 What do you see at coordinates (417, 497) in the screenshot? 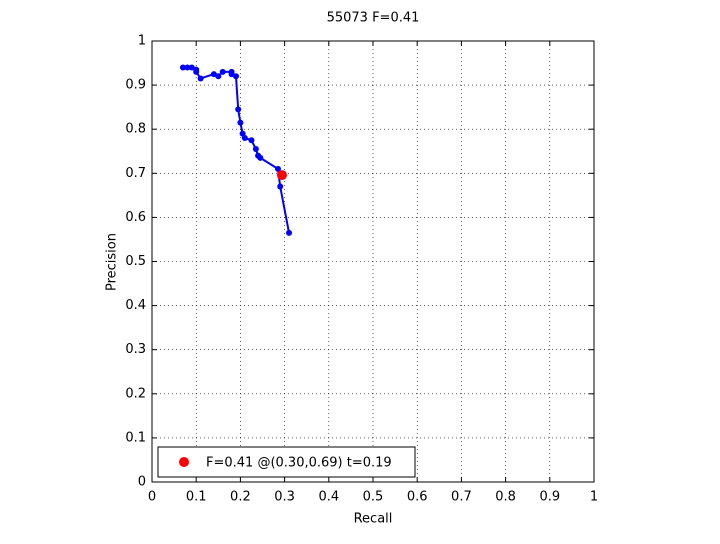
I see `x-tick-label: 0.6` at bounding box center [417, 497].